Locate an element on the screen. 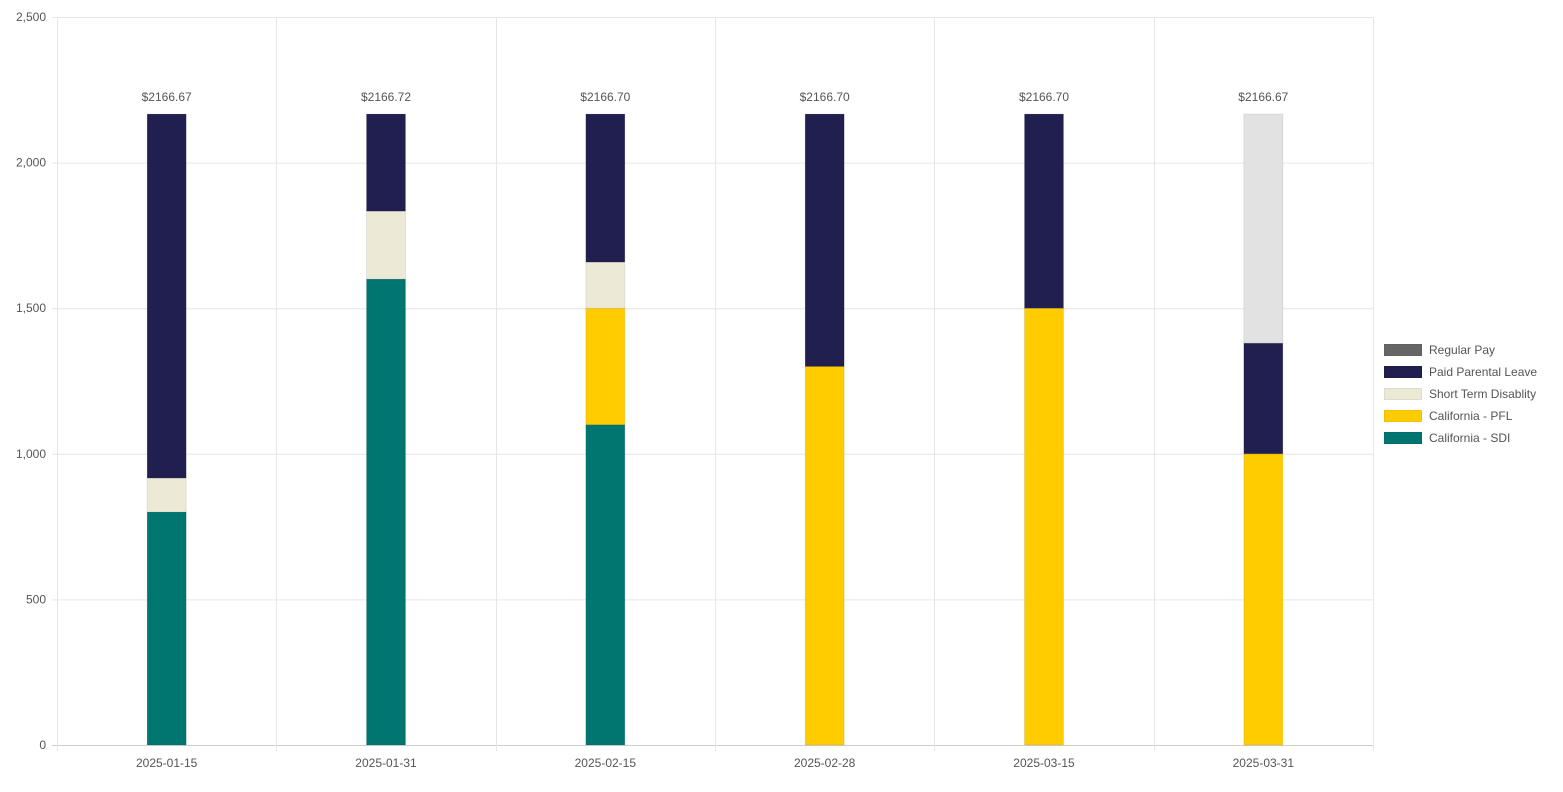 This screenshot has height=792, width=1563. x-tick-label: 2025-02-15 is located at coordinates (606, 763).